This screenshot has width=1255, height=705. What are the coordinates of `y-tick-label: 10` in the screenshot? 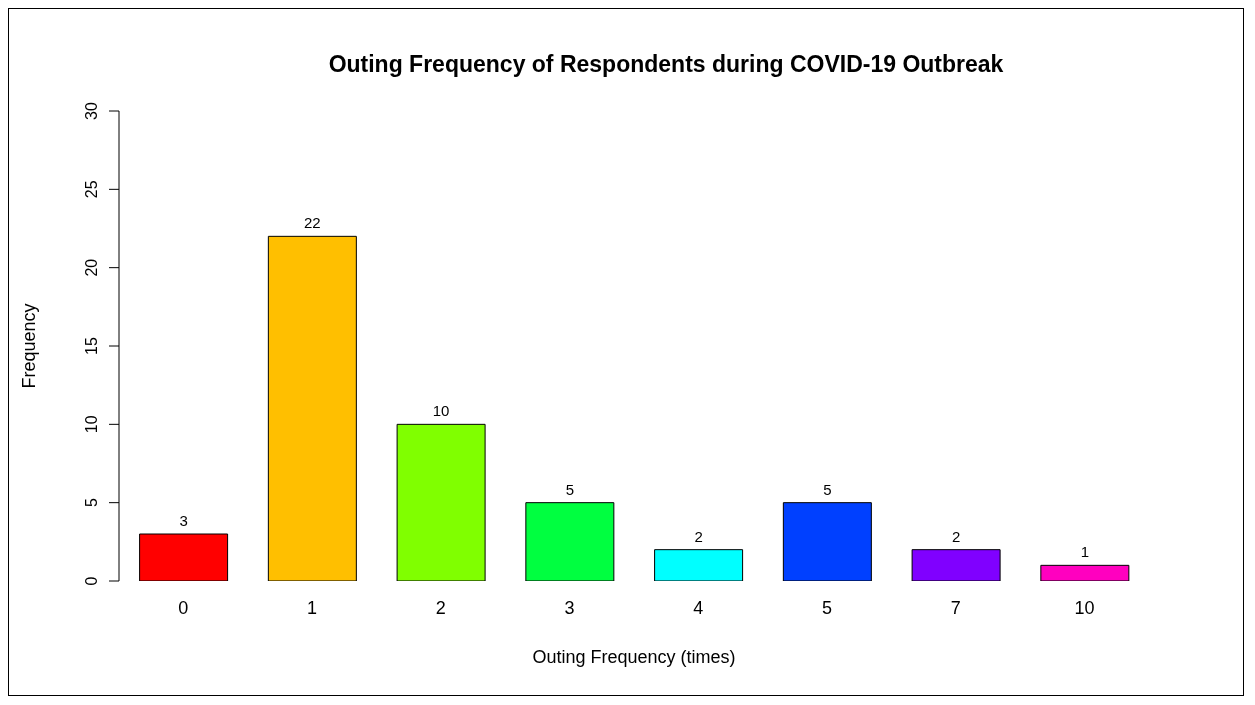 It's located at (91, 424).